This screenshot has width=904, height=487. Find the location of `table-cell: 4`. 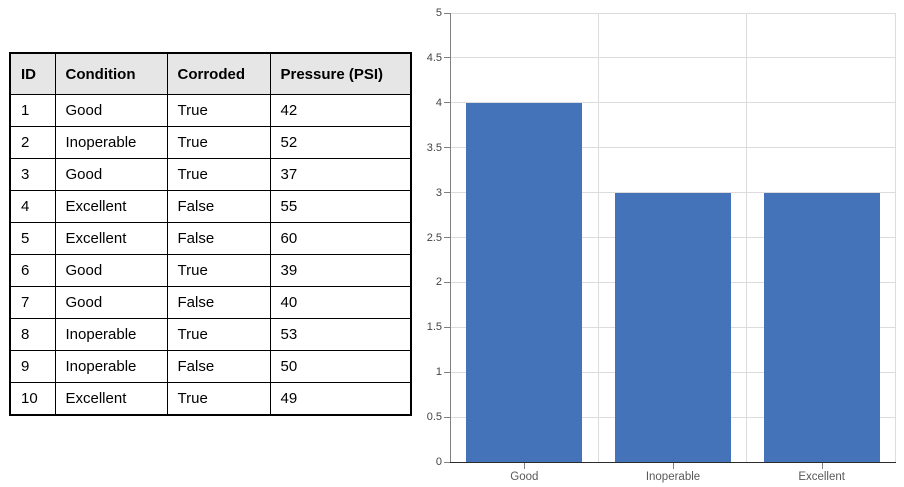

table-cell: 4 is located at coordinates (32, 206).